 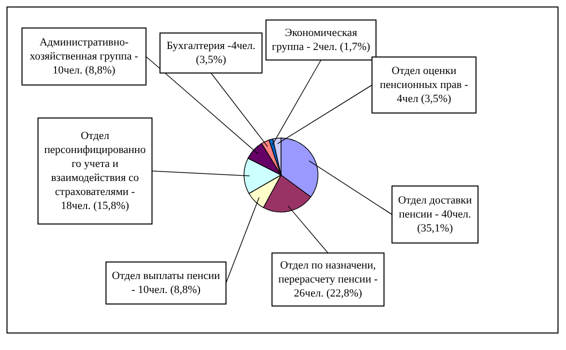 I want to click on slice-label: Отдел по назначени, перерасчету пенсии - 26чел. (22,8%), so click(x=328, y=280).